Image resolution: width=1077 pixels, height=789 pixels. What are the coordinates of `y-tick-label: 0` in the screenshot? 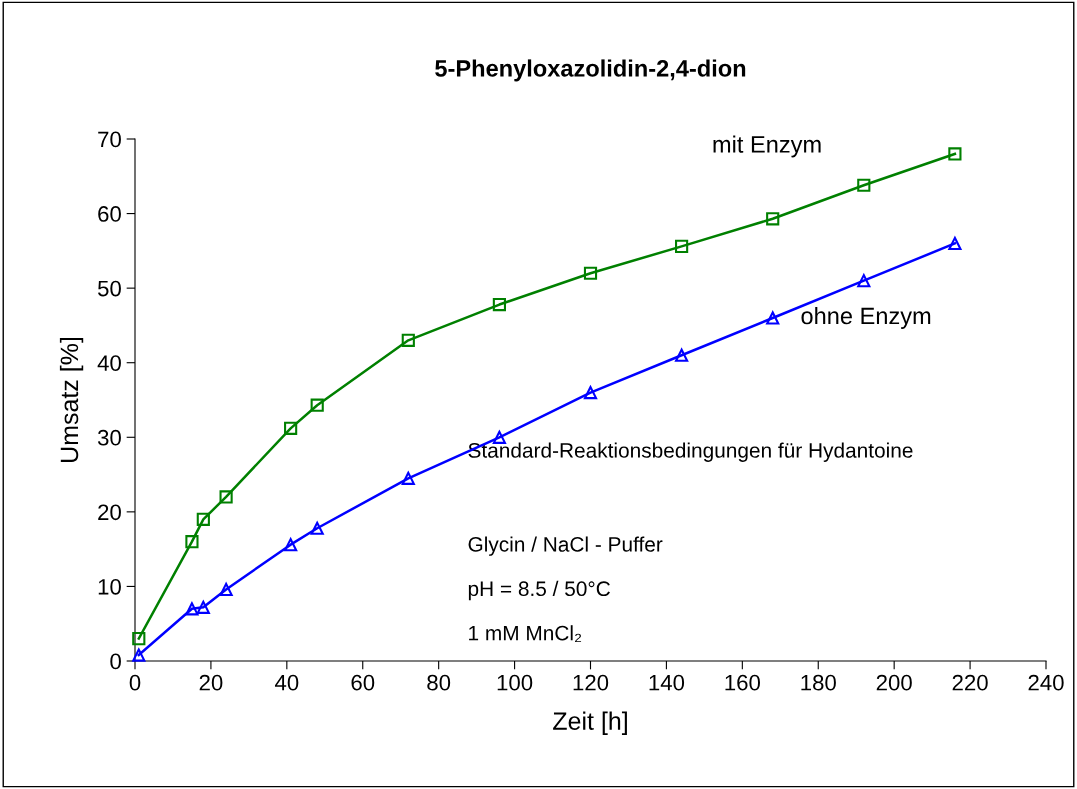 It's located at (115, 661).